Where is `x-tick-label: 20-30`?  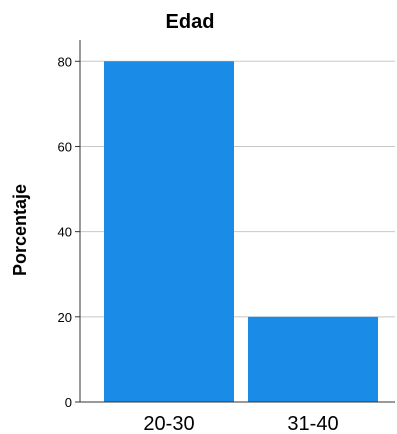
x-tick-label: 20-30 is located at coordinates (168, 423).